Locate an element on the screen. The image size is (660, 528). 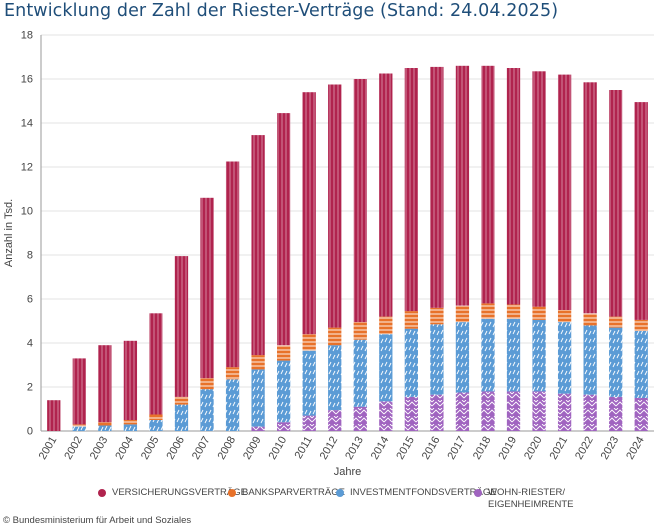
bar-segment-2015-s0 is located at coordinates (411, 413).